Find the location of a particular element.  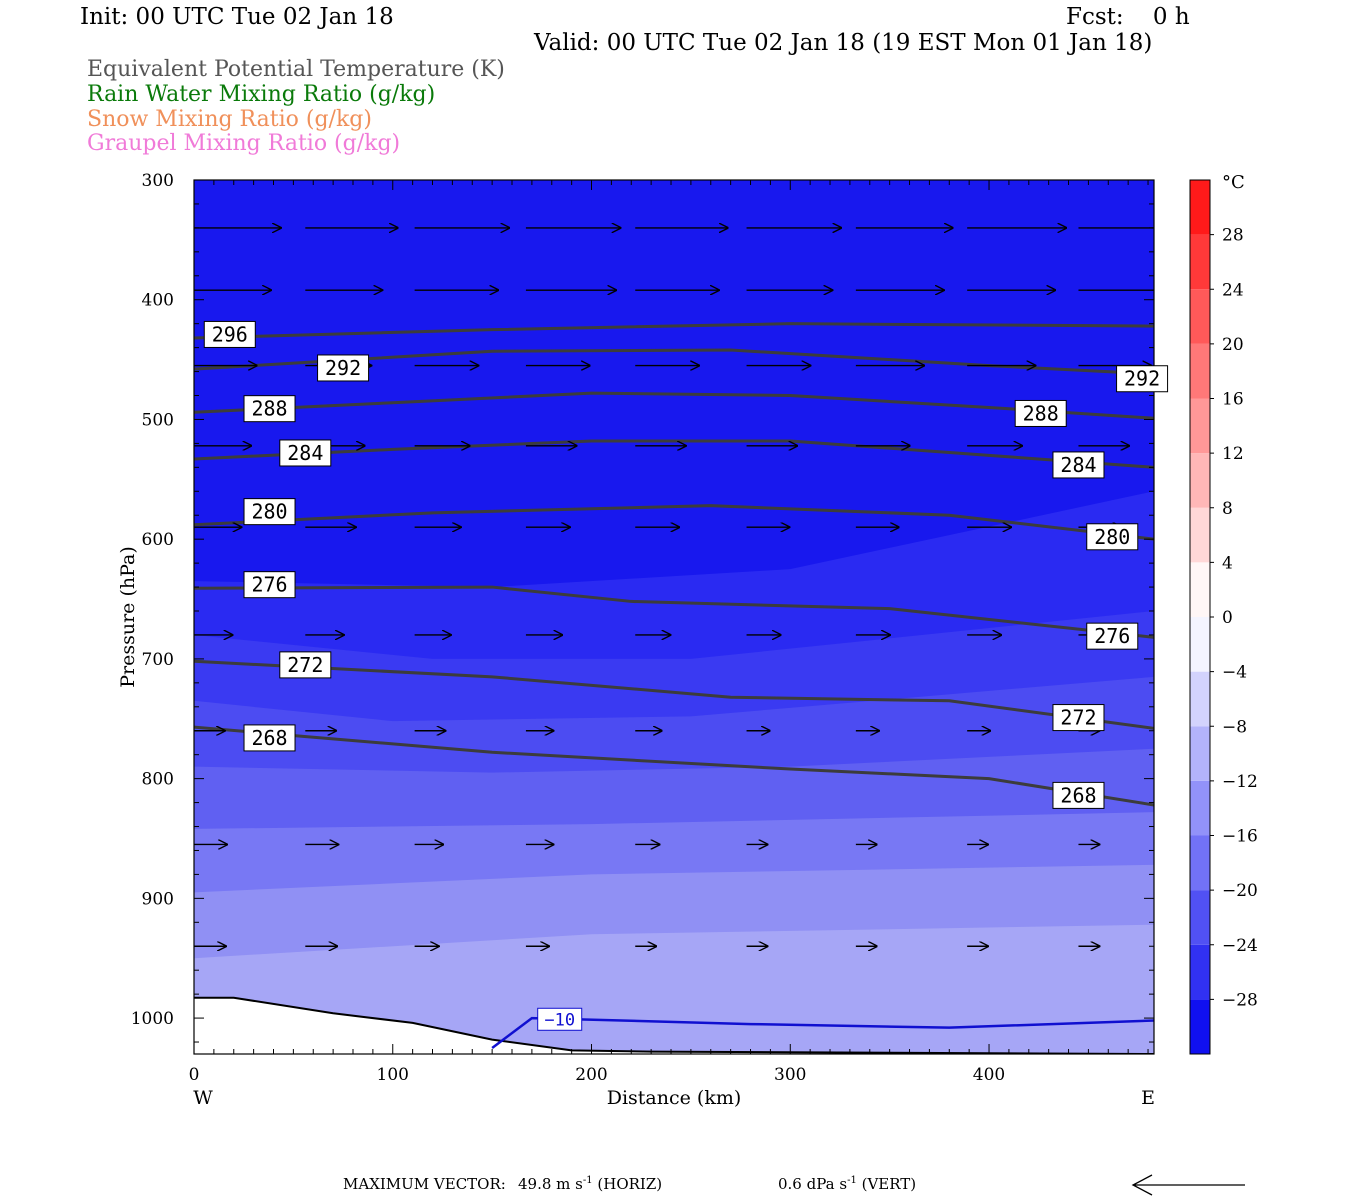

colorbar-tick-label: 0 is located at coordinates (1227, 618).